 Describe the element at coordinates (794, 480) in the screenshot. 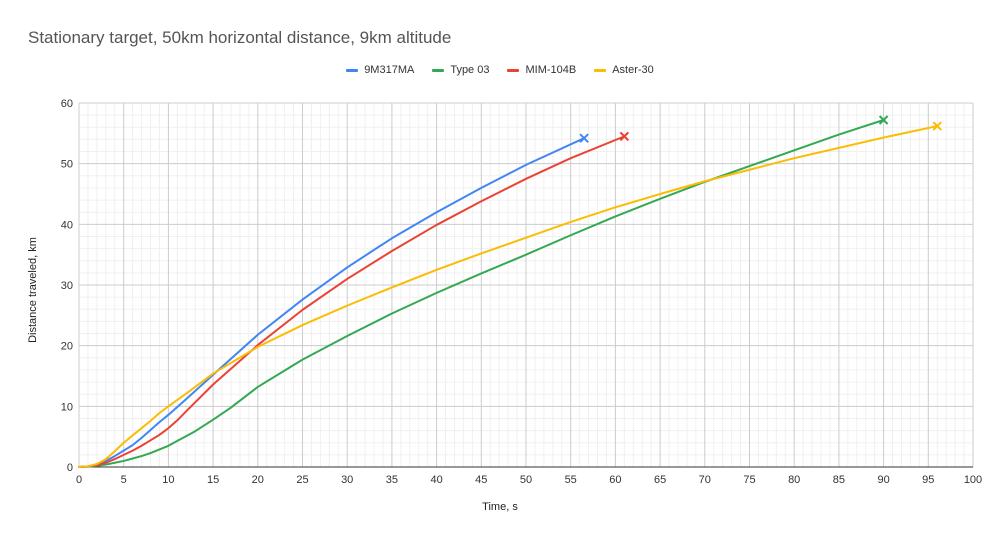

I see `x-tick-label: 80` at that location.